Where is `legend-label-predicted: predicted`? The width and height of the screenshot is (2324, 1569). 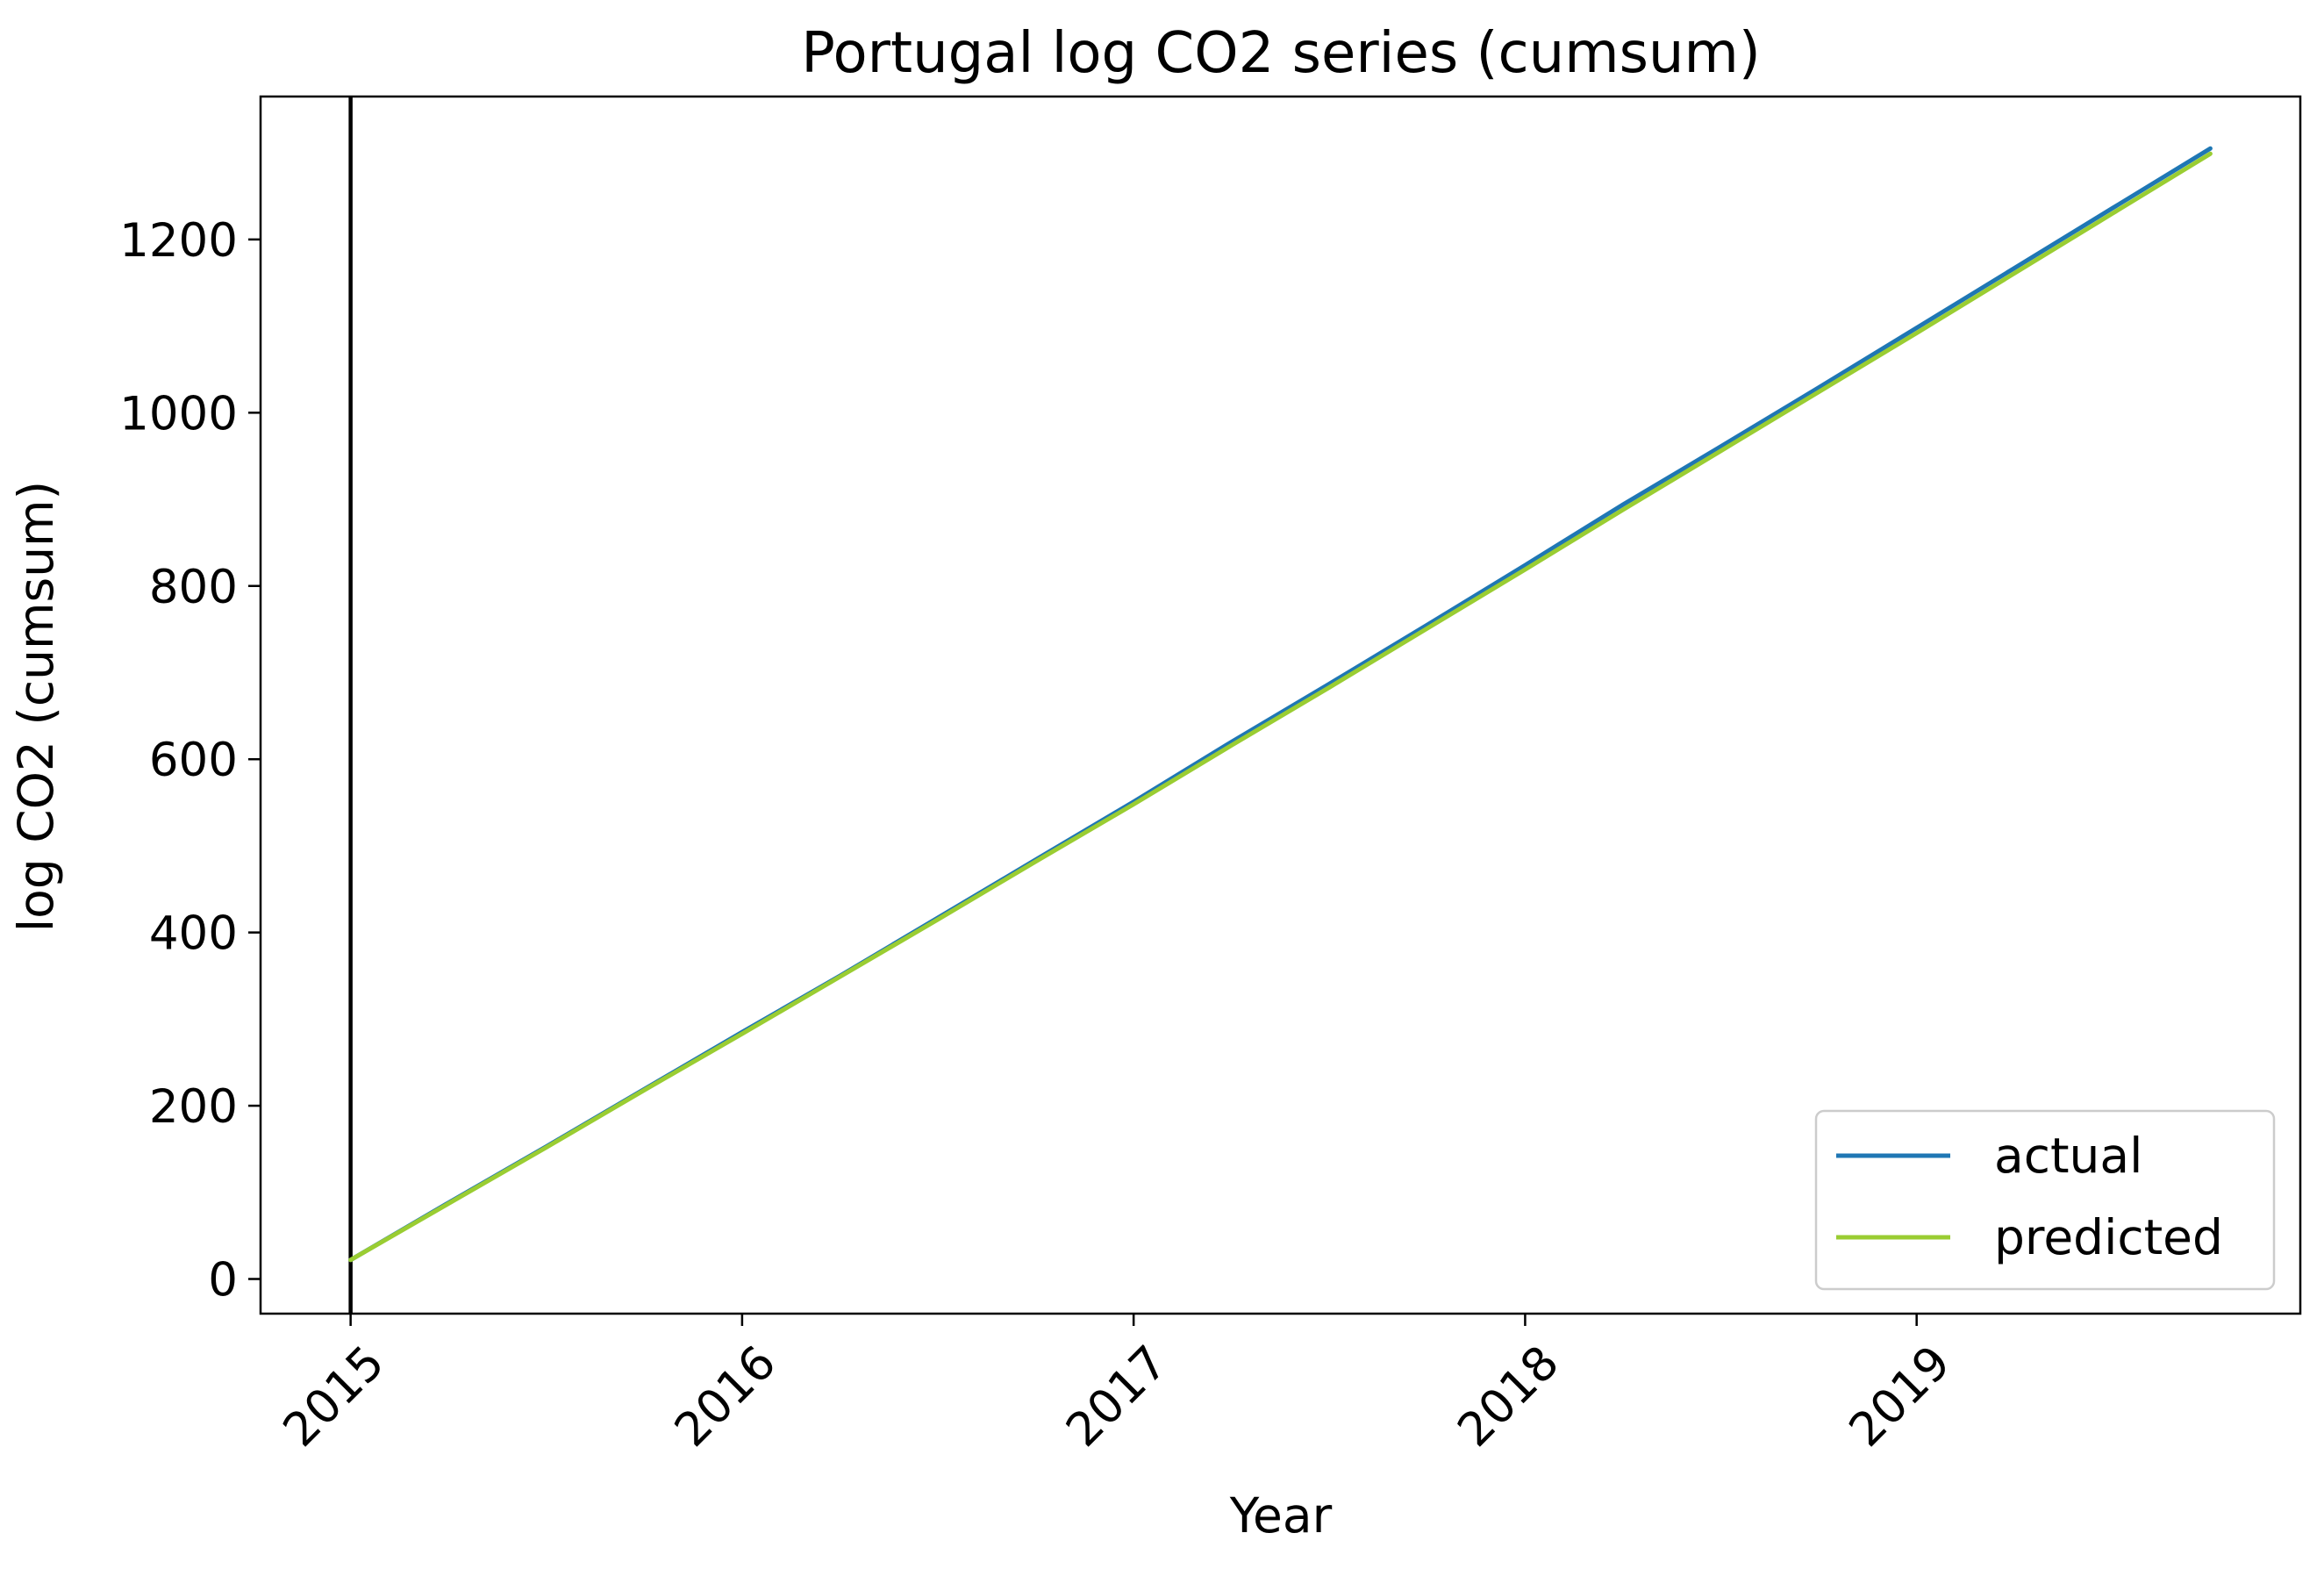 legend-label-predicted: predicted is located at coordinates (2108, 1237).